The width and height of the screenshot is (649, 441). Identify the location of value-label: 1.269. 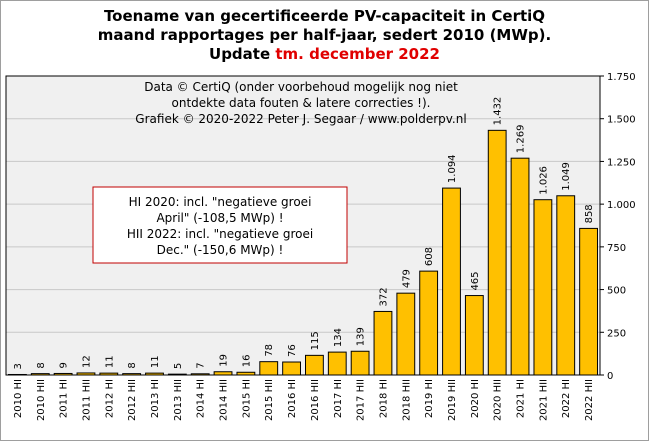
(521, 139).